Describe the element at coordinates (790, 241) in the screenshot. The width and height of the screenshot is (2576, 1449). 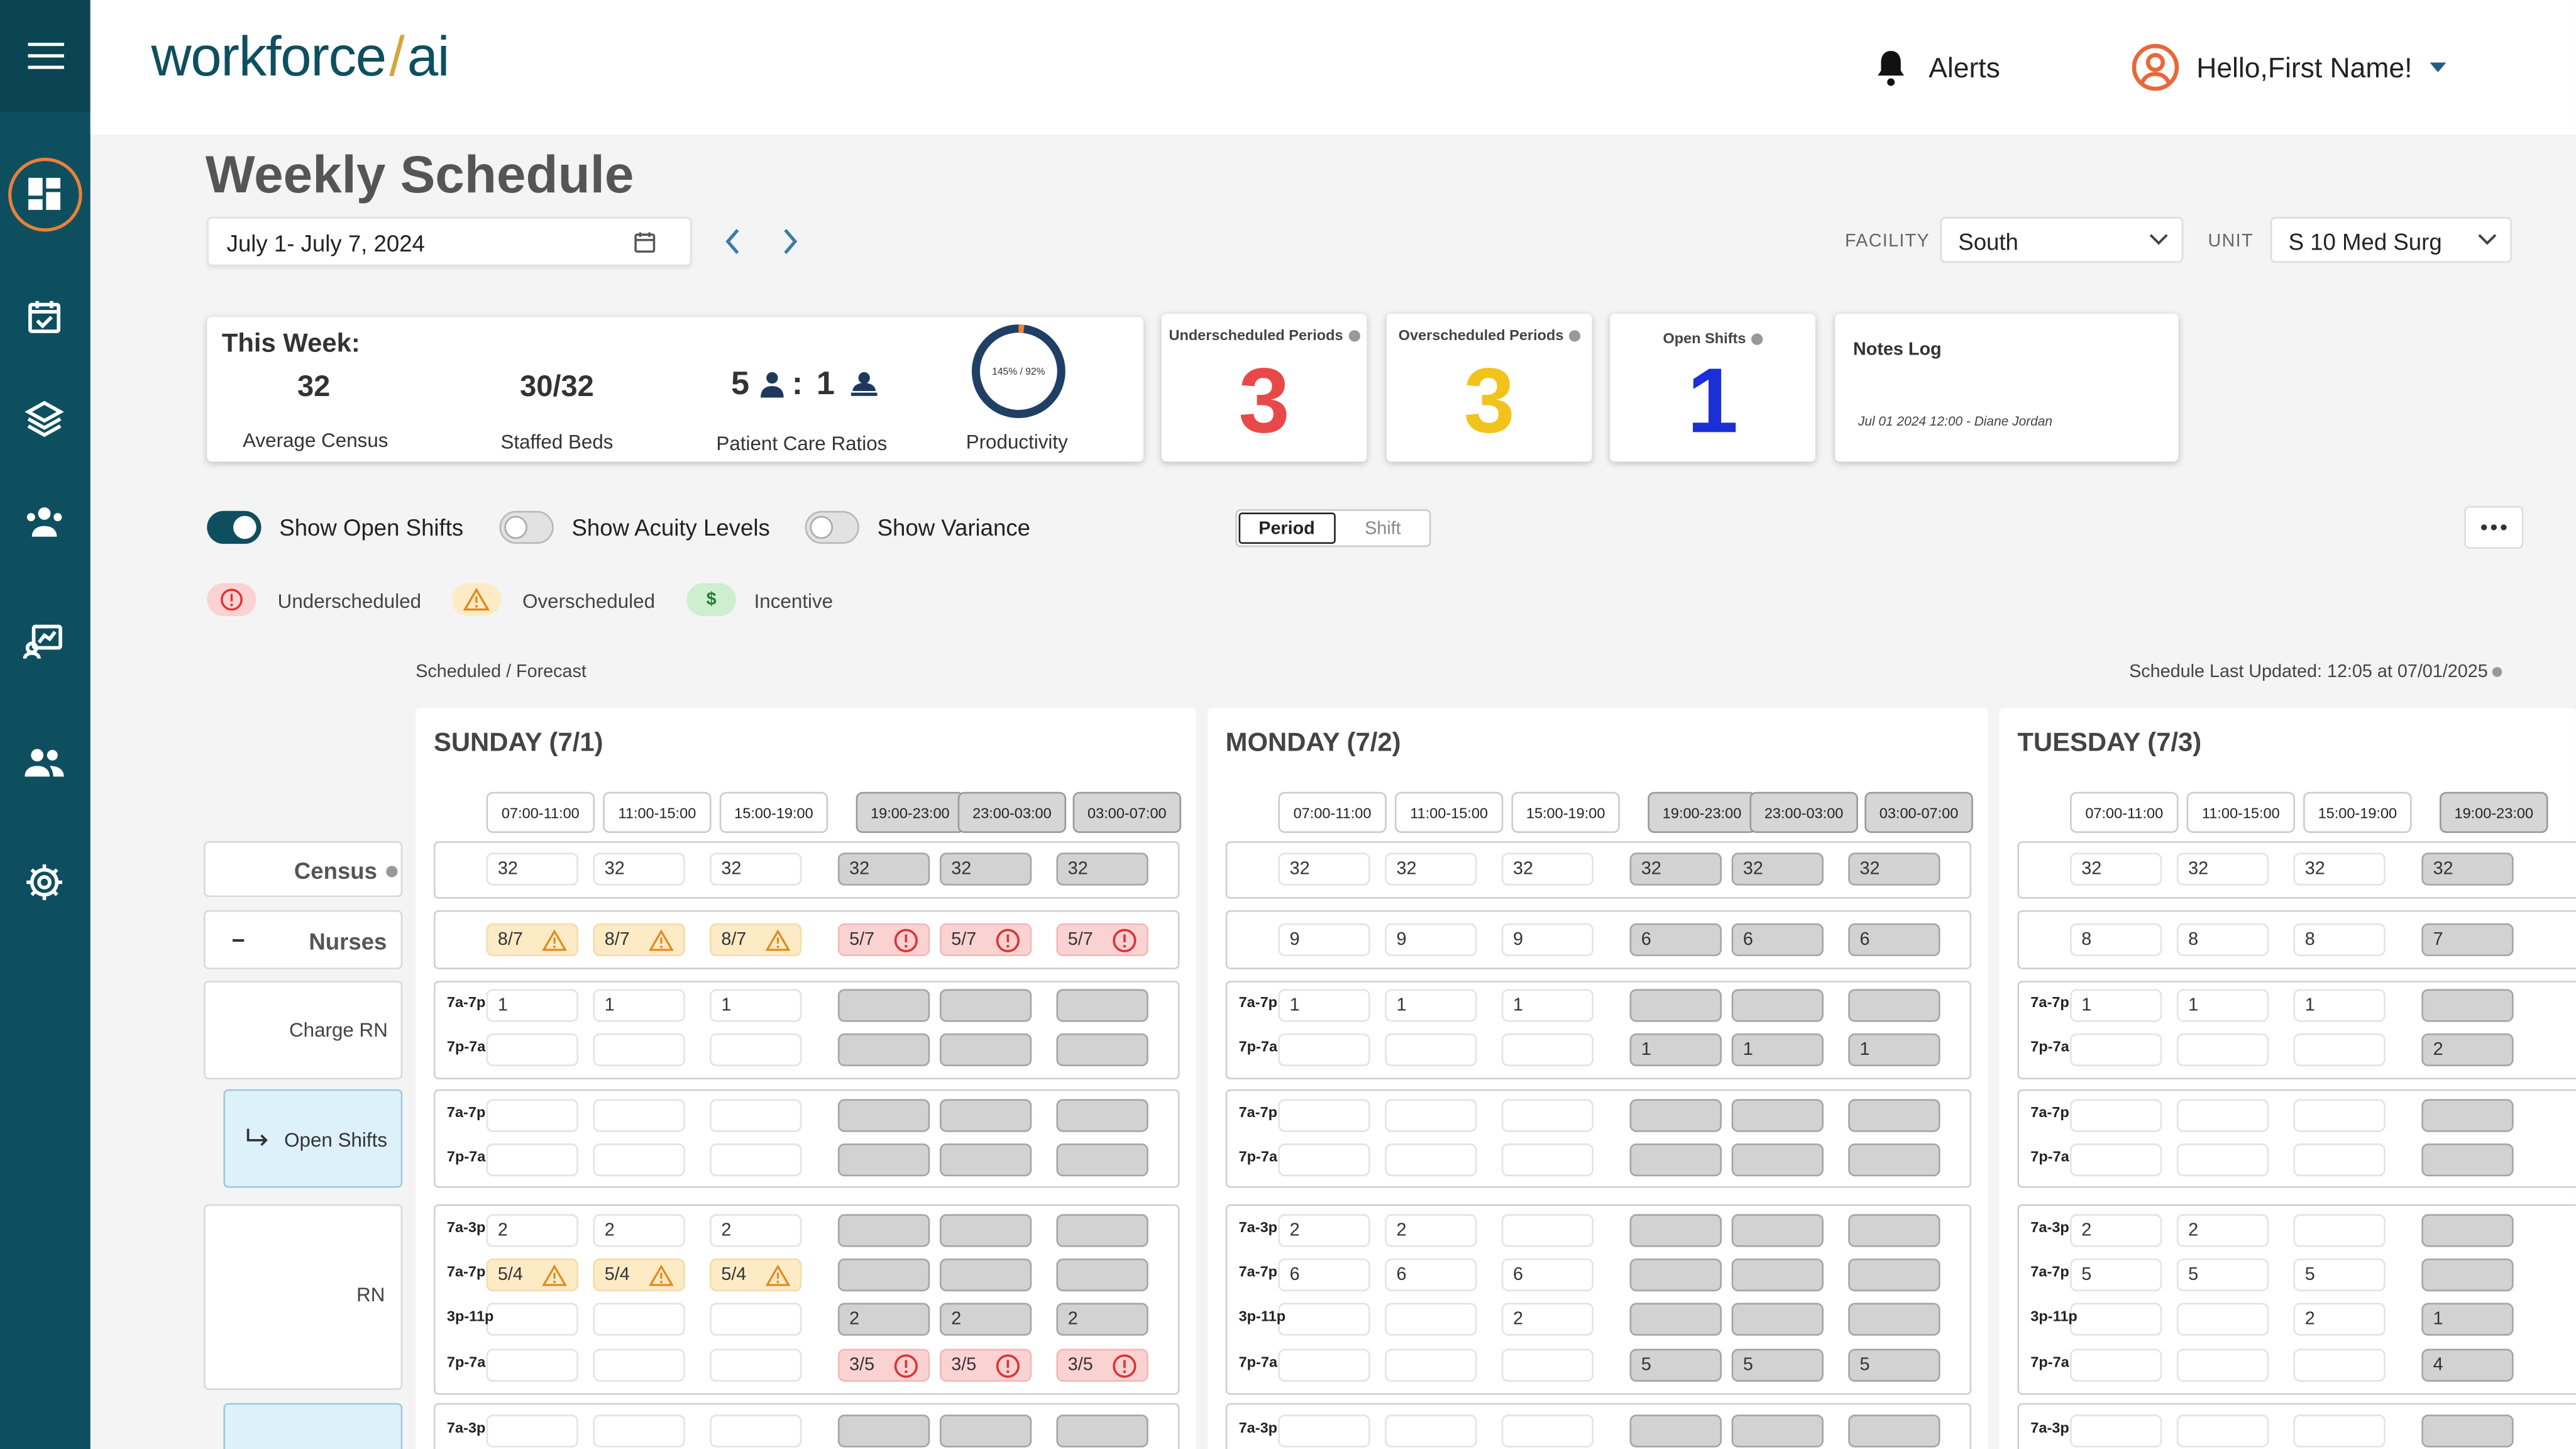
I see `next-week-chevron-icon` at that location.